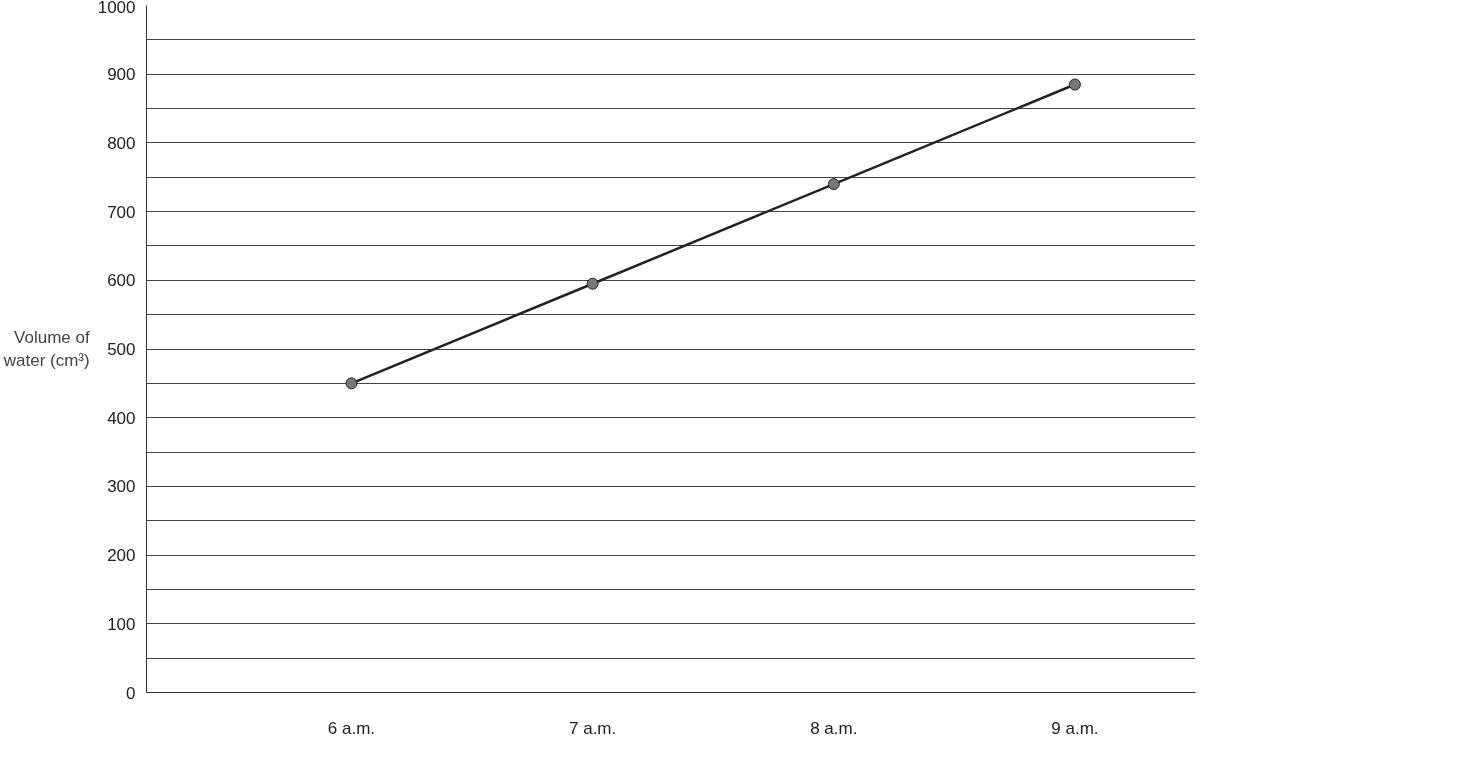 The image size is (1467, 759). Describe the element at coordinates (121, 487) in the screenshot. I see `y-tick-label: 300` at that location.